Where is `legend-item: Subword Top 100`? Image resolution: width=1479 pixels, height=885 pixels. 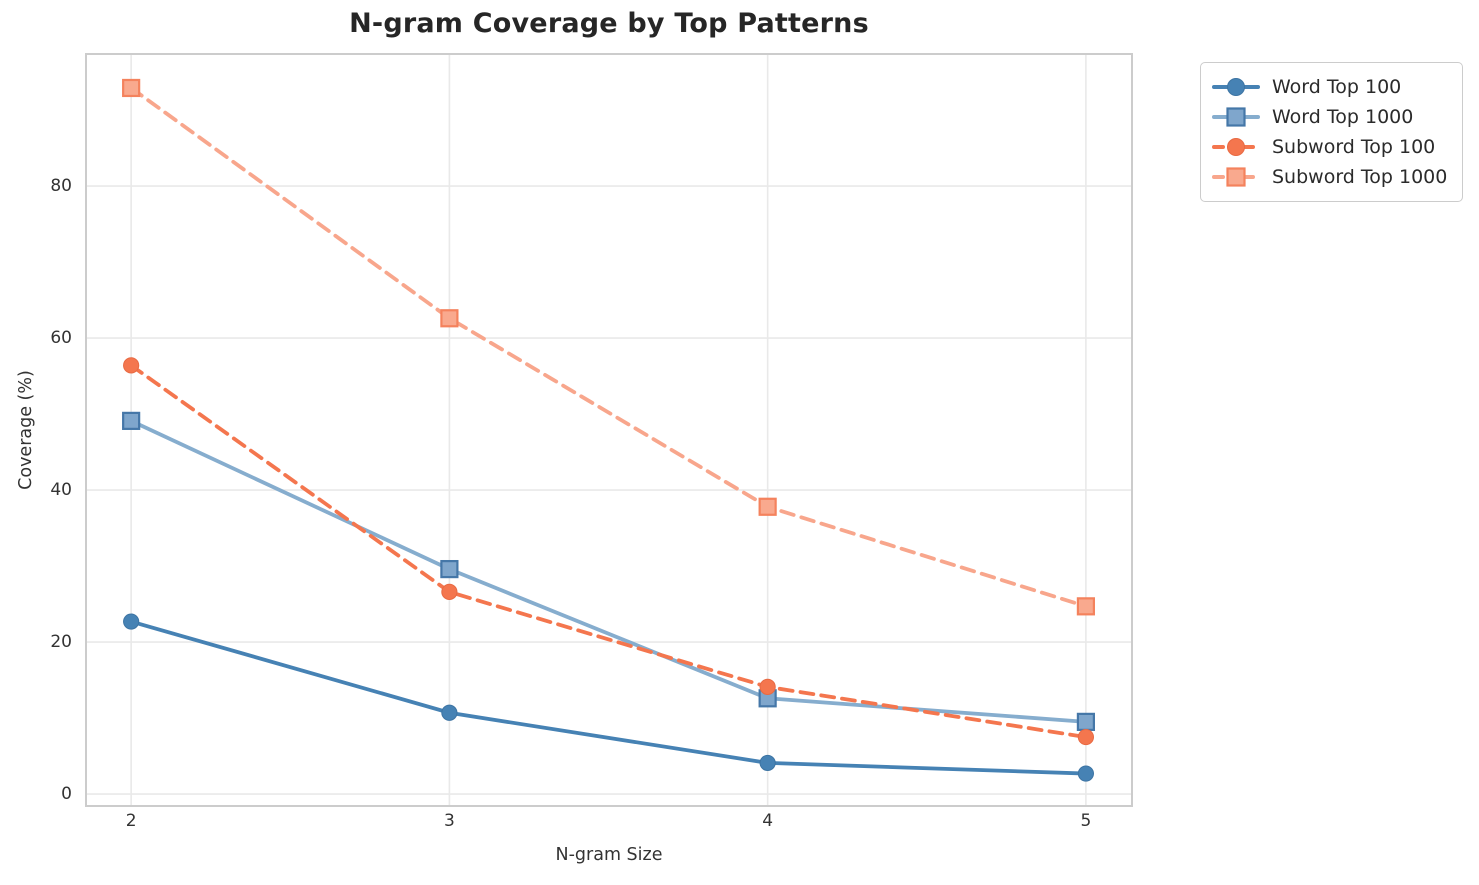
legend-item: Subword Top 100 is located at coordinates (1329, 147).